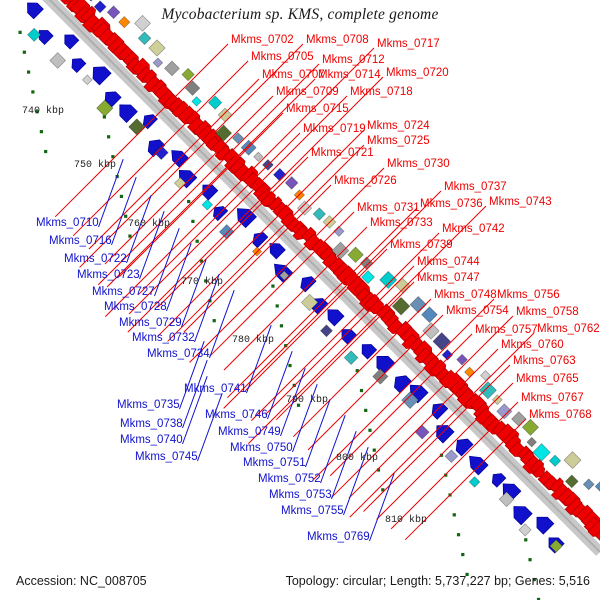 The height and width of the screenshot is (600, 600). What do you see at coordinates (262, 40) in the screenshot?
I see `gene-label-forward: Mkms_0702` at bounding box center [262, 40].